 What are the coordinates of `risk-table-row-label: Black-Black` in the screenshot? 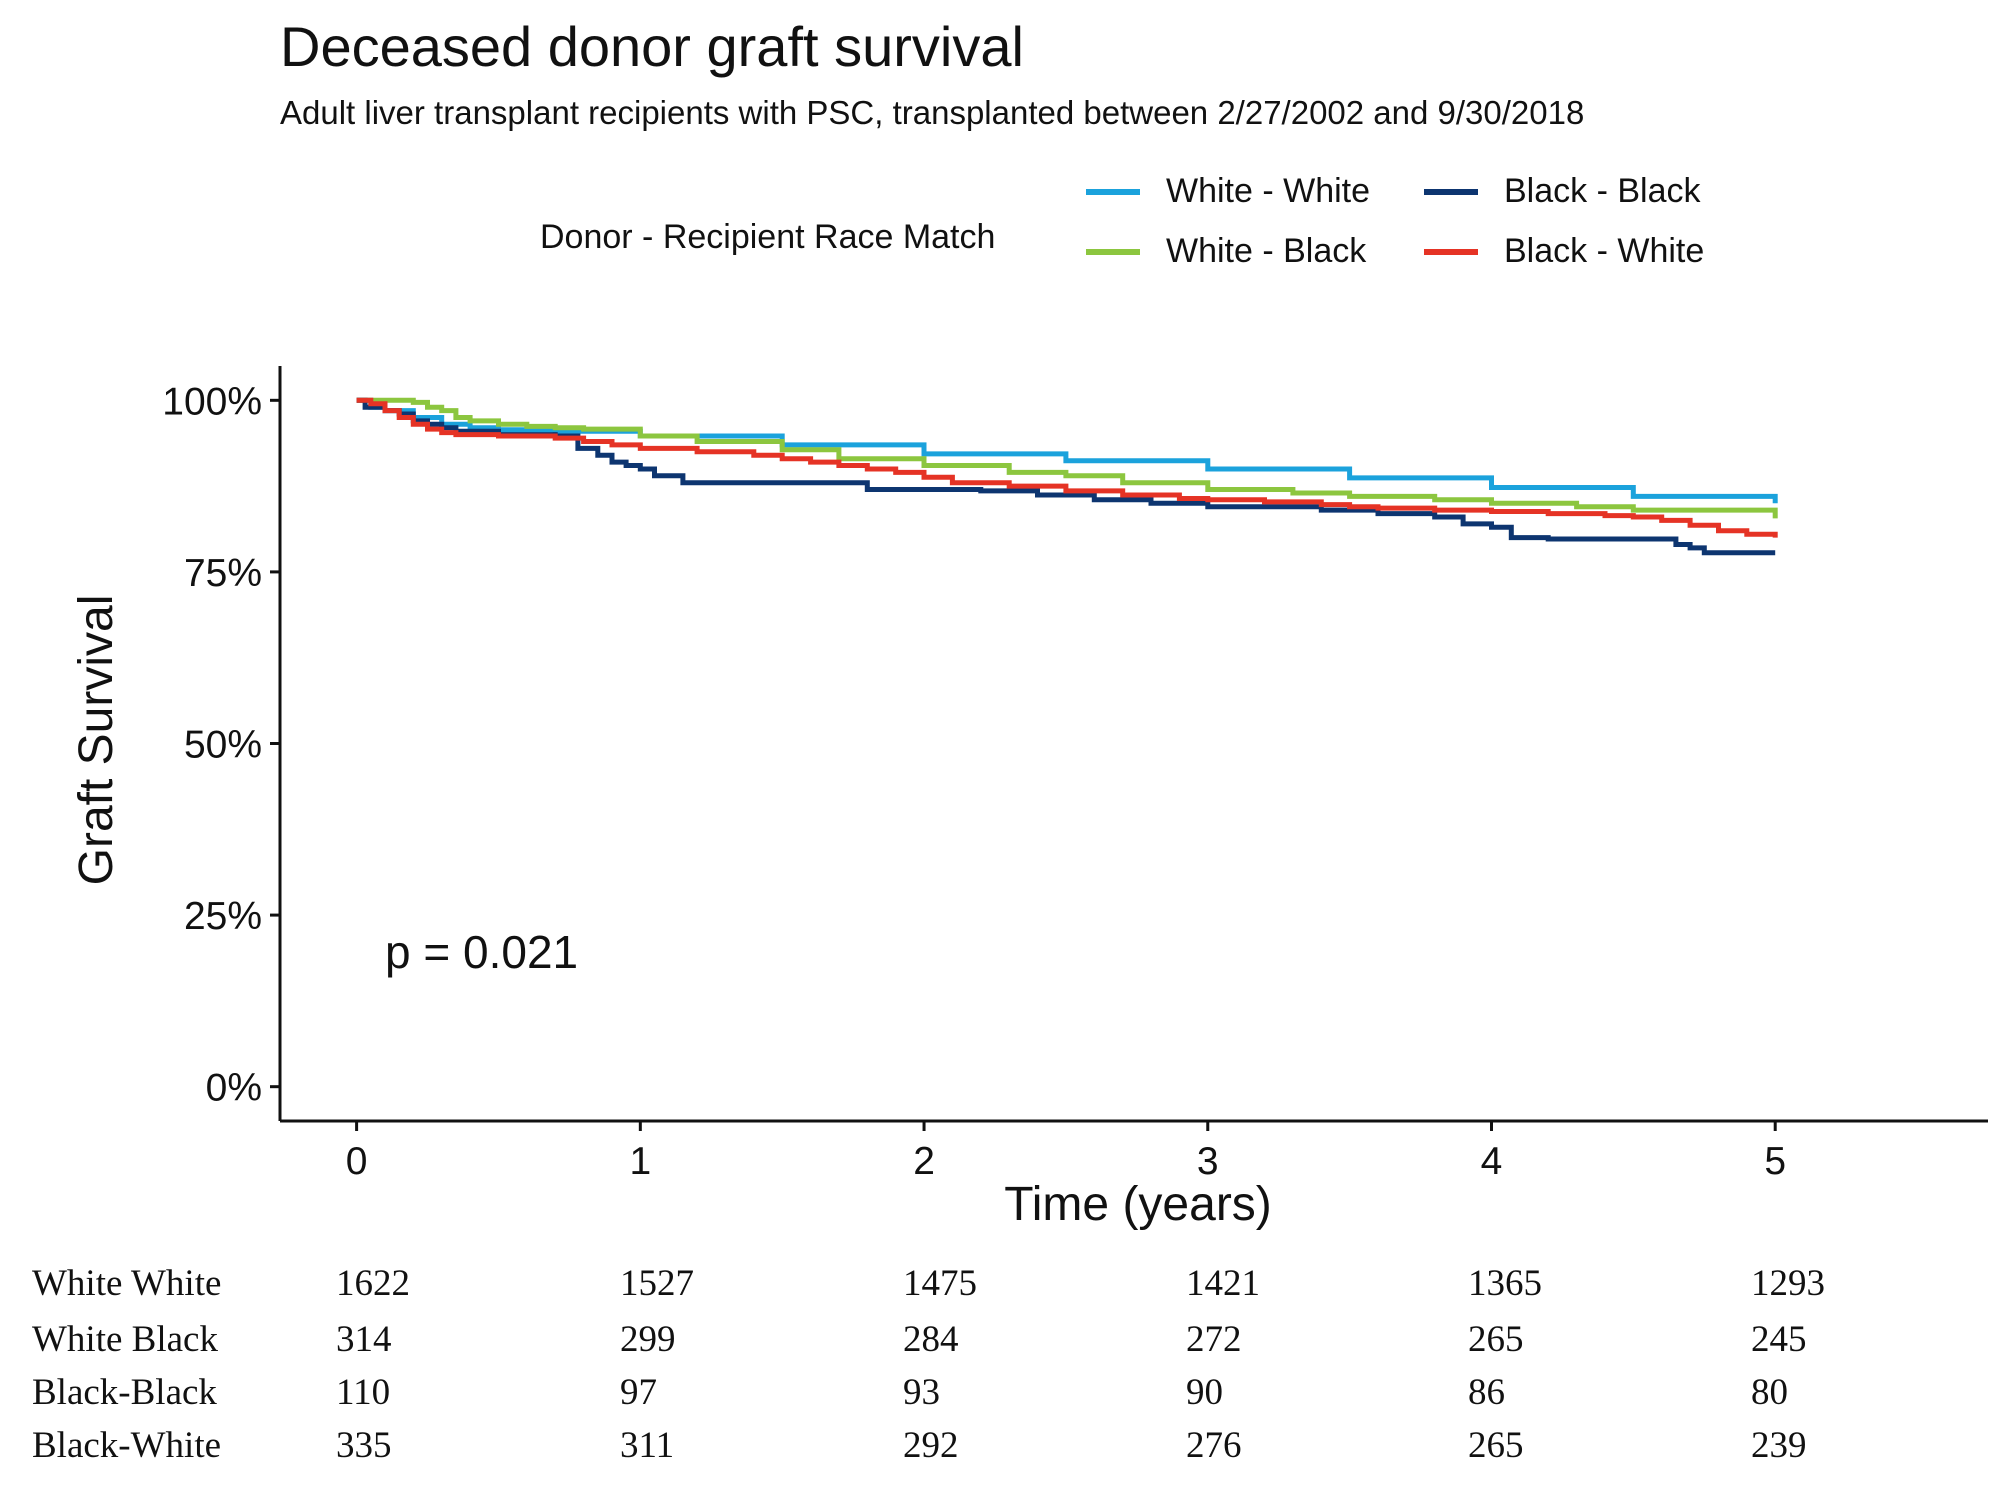 It's located at (124, 1392).